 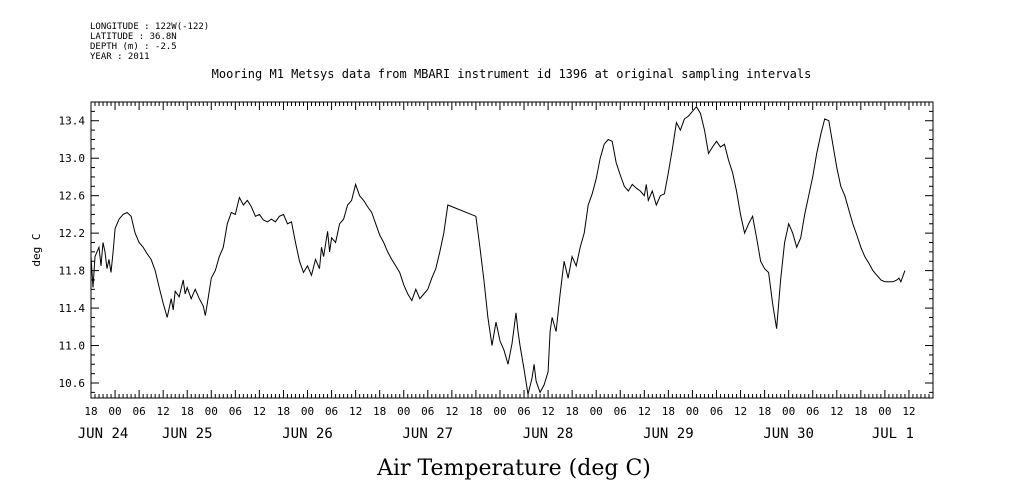 I want to click on depth-text: DEPTH (m) : -2.5, so click(x=133, y=47).